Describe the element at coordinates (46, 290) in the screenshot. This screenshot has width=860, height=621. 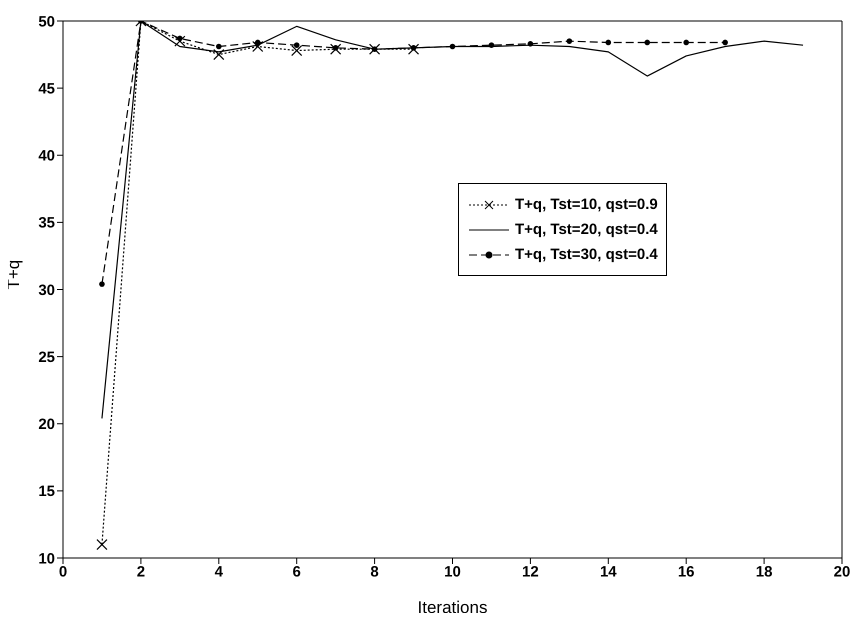
I see `y-tick-label: 30` at that location.